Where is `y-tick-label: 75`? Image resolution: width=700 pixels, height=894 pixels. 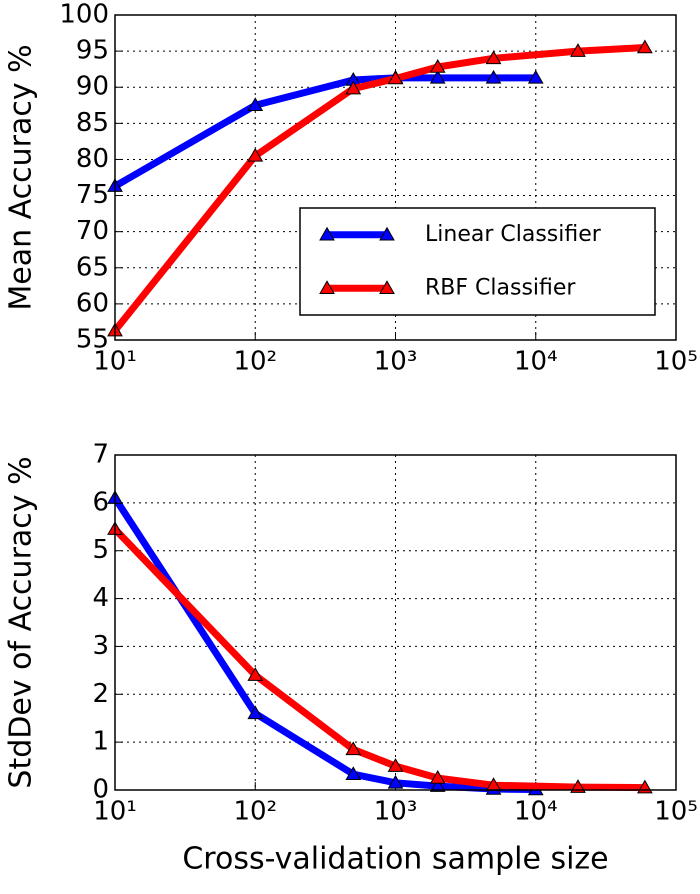 y-tick-label: 75 is located at coordinates (92, 195).